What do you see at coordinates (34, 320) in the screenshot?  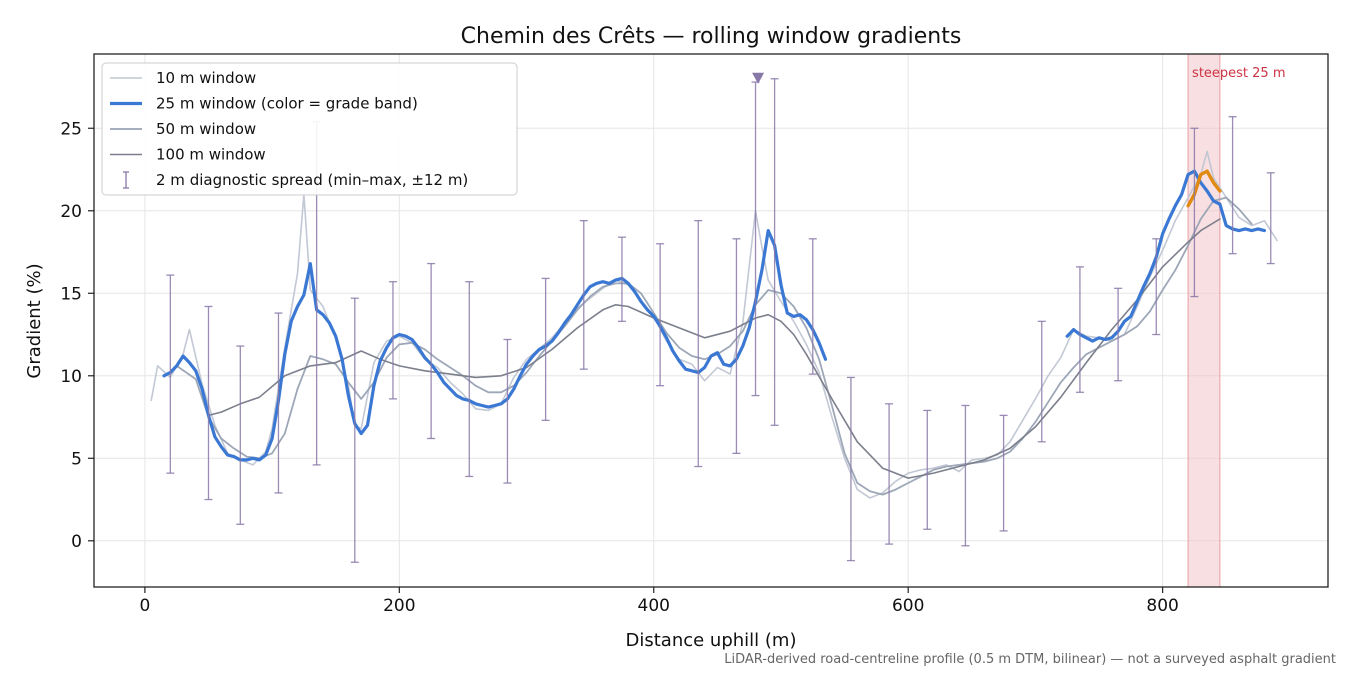 I see `y-axis-label: Gradient (%)` at bounding box center [34, 320].